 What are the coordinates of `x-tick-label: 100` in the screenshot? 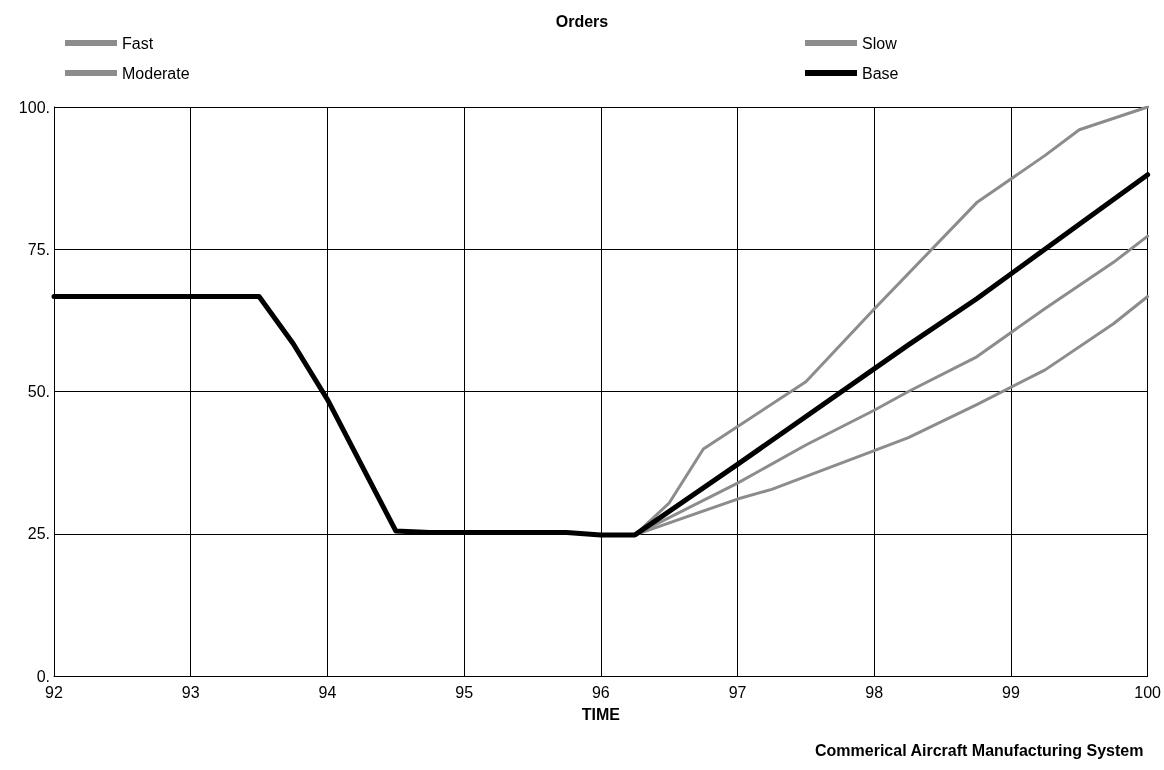 It's located at (1148, 692).